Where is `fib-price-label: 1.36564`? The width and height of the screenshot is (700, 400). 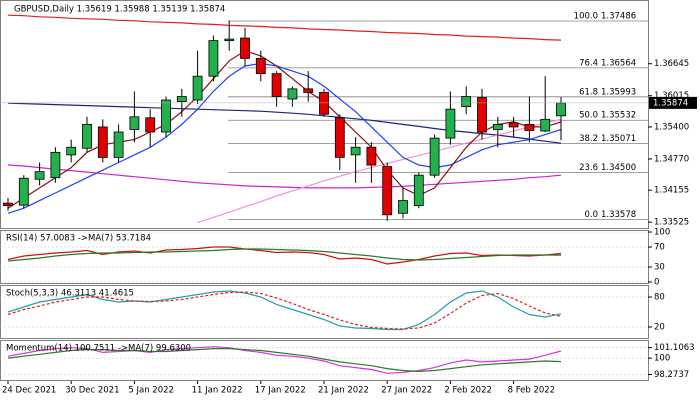
fib-price-label: 1.36564 is located at coordinates (618, 63).